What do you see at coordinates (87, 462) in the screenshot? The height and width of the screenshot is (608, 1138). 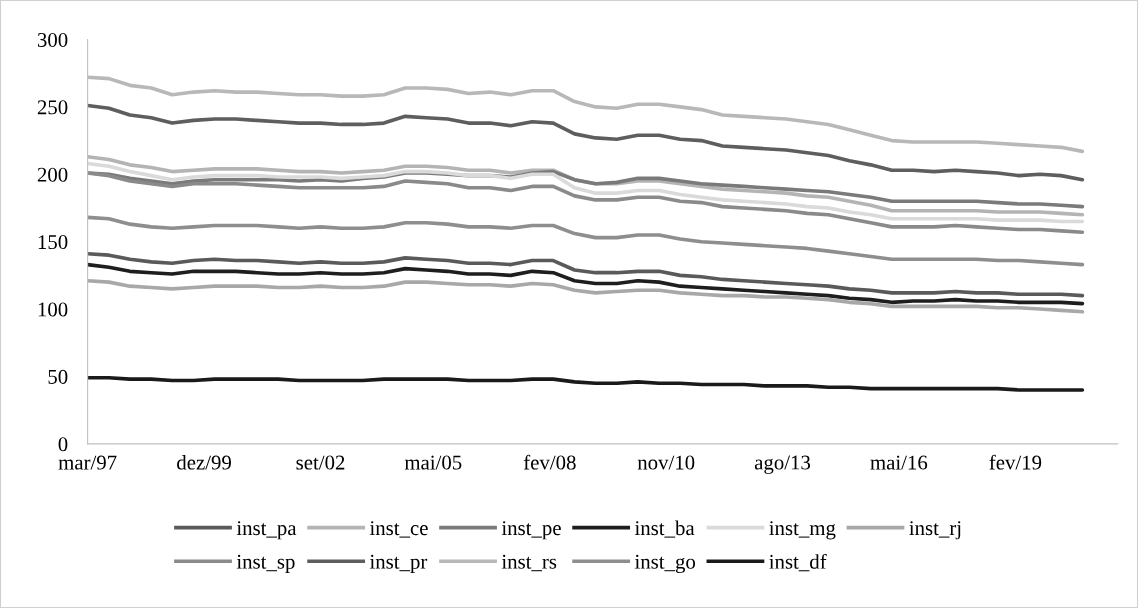 I see `x-tick-label: mar/97` at bounding box center [87, 462].